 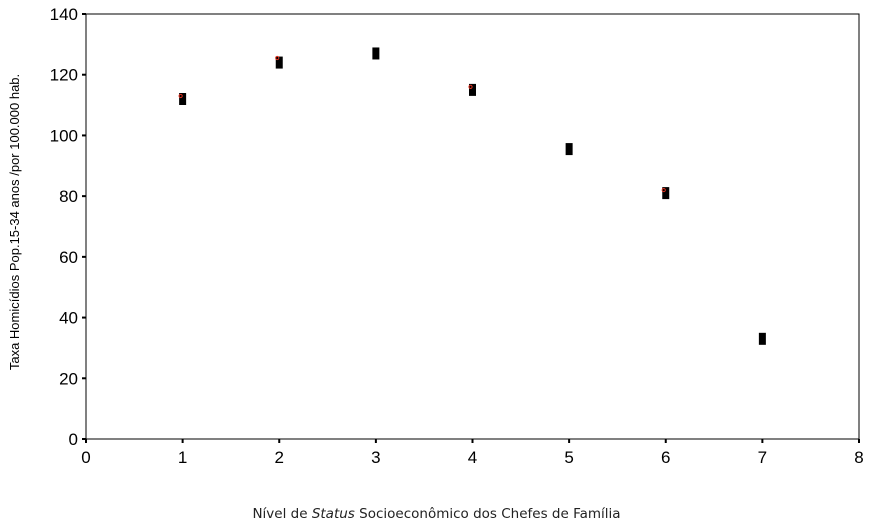 I want to click on x-tick-label: 1, so click(x=182, y=457).